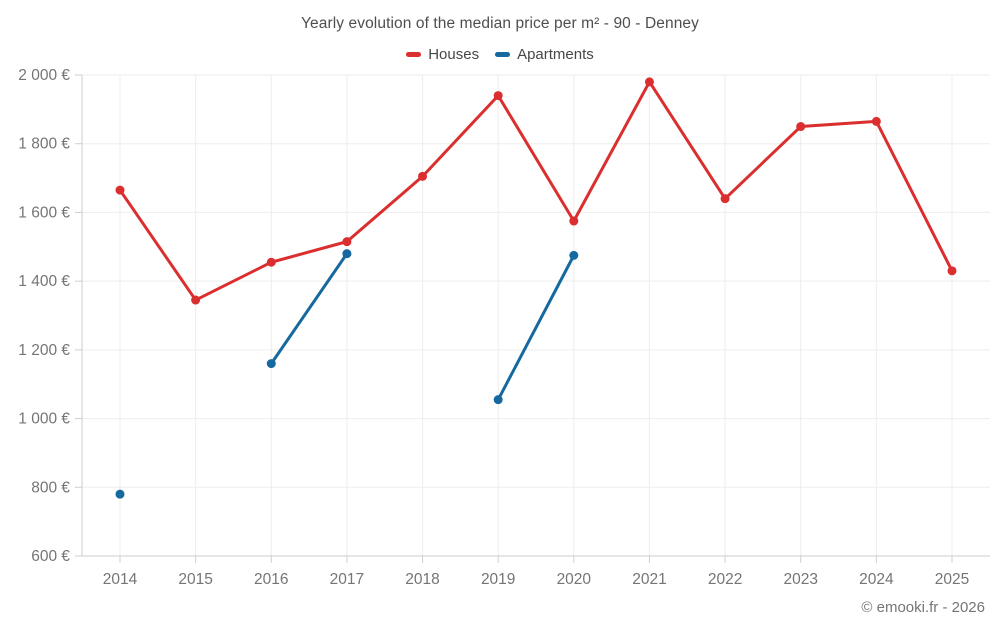 The width and height of the screenshot is (1000, 625). Describe the element at coordinates (498, 96) in the screenshot. I see `houses-point-2019` at that location.